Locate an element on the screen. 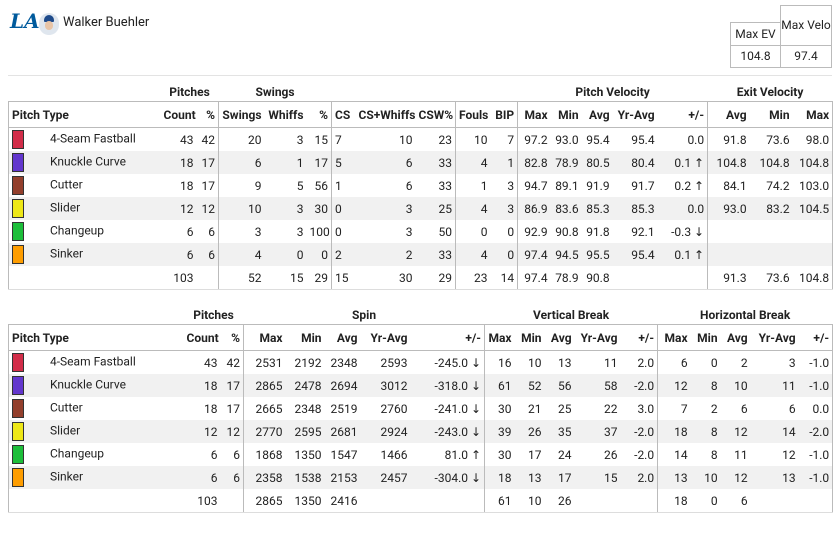 Image resolution: width=840 pixels, height=558 pixels. cell: 8 is located at coordinates (714, 454).